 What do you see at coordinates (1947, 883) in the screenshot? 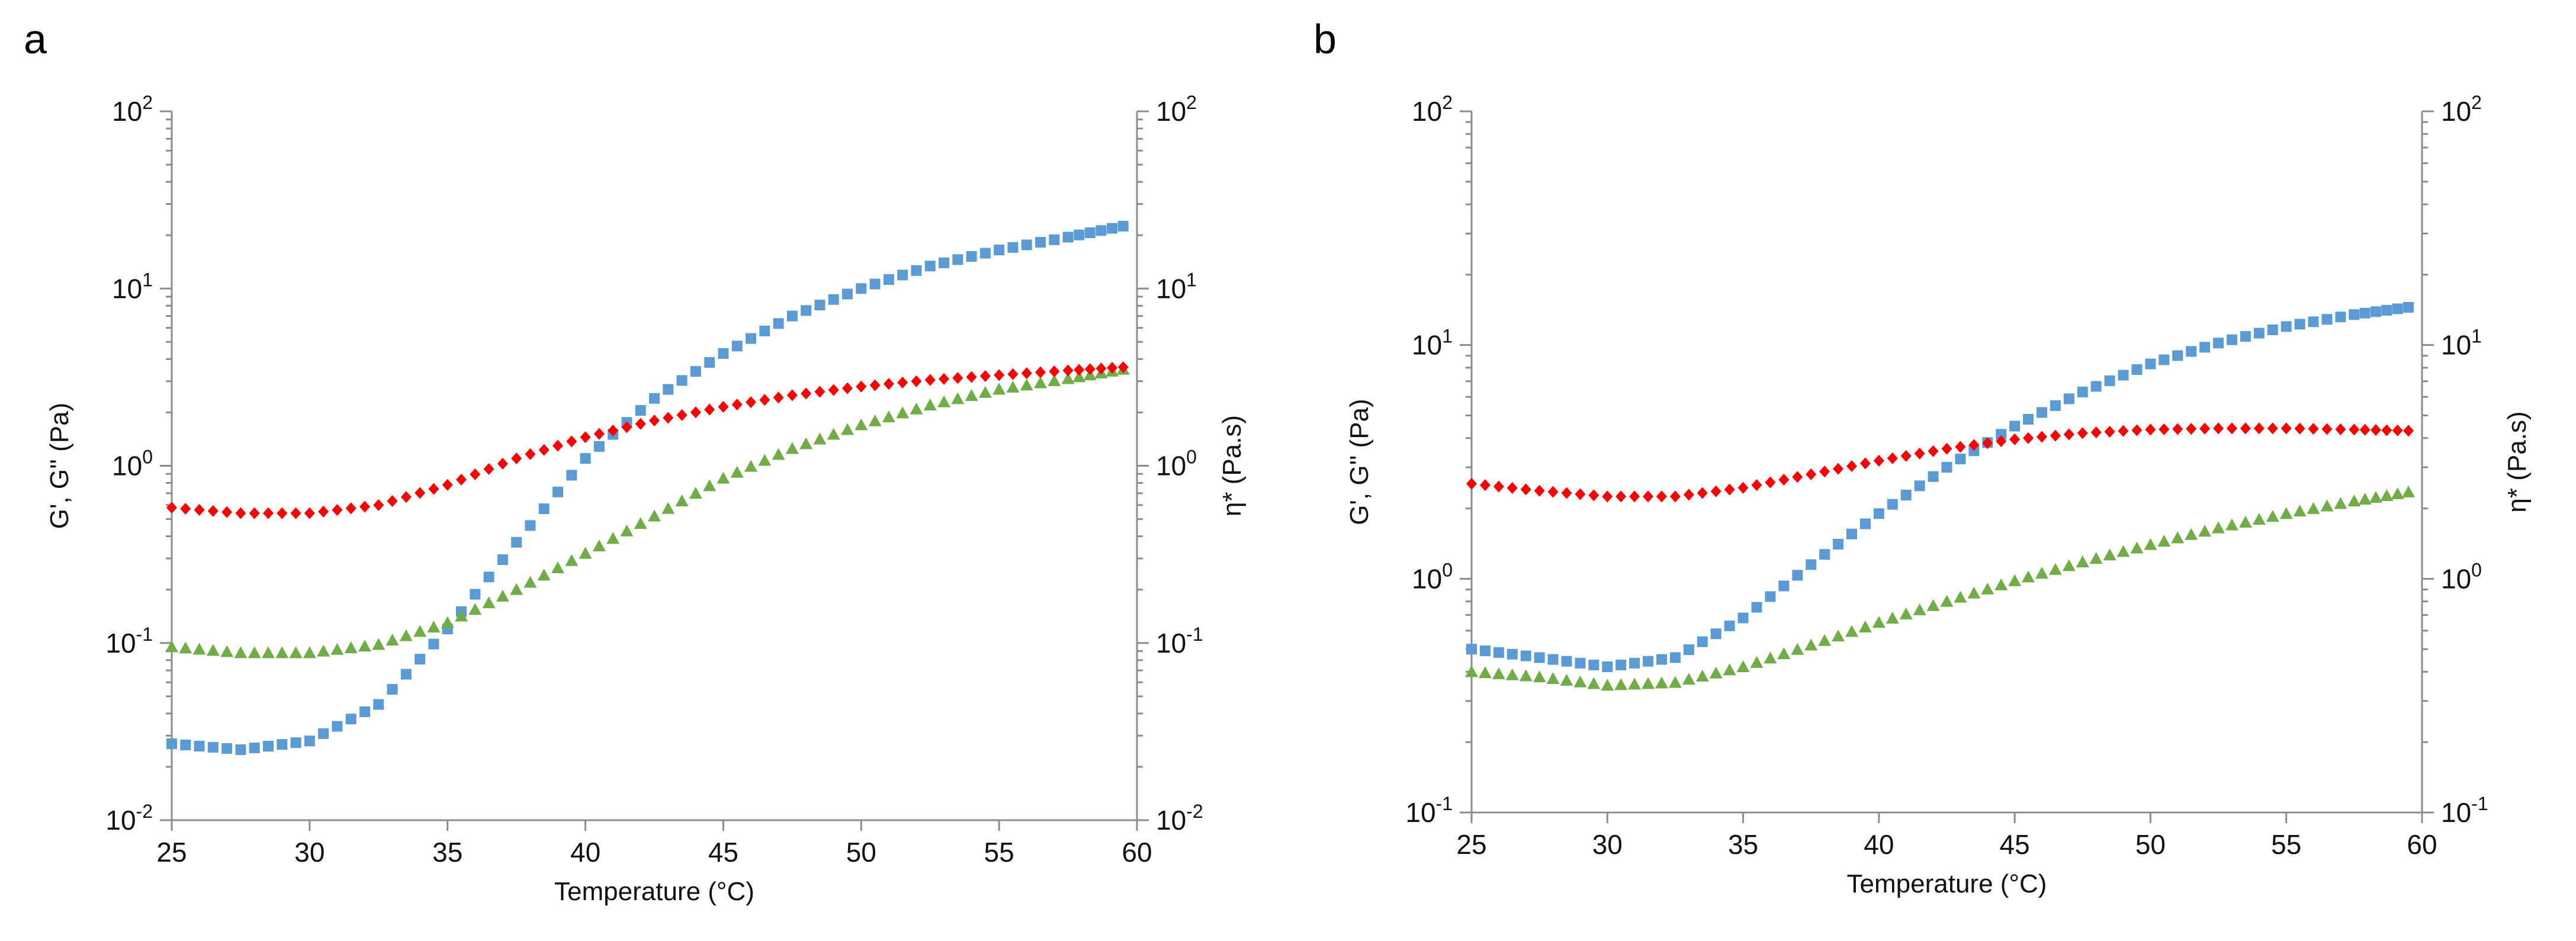
I see `x-axis-title: Temperature (°C)` at bounding box center [1947, 883].